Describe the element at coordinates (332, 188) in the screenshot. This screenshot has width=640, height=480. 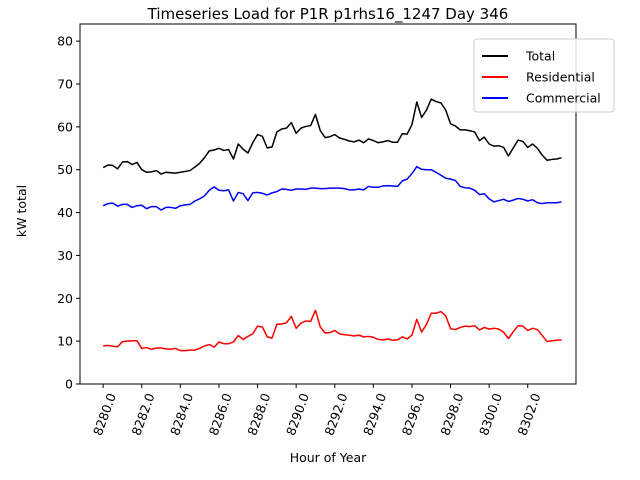
I see `series-line-commercial` at that location.